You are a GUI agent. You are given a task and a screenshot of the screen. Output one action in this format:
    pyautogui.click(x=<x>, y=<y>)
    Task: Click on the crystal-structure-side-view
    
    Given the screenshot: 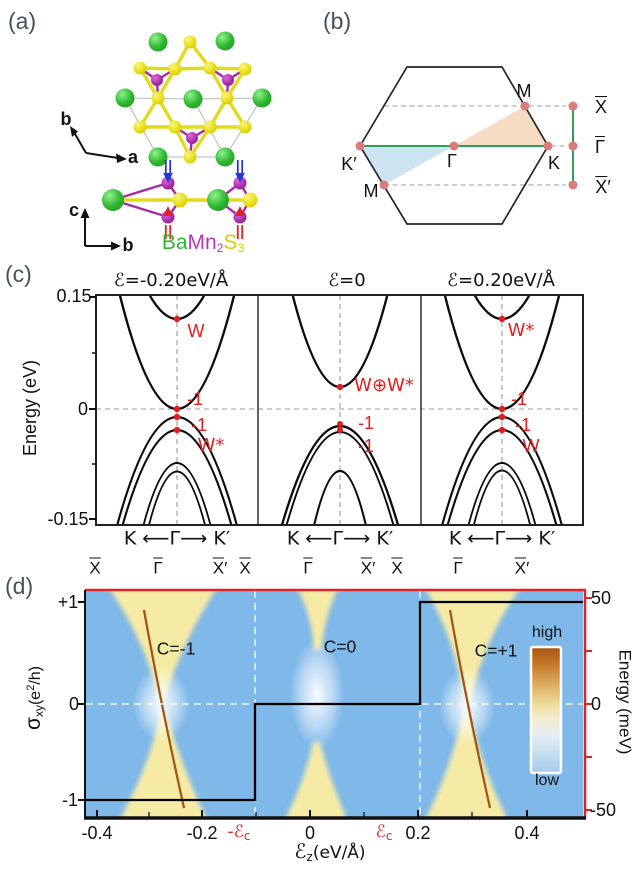 What is the action you would take?
    pyautogui.click(x=169, y=205)
    